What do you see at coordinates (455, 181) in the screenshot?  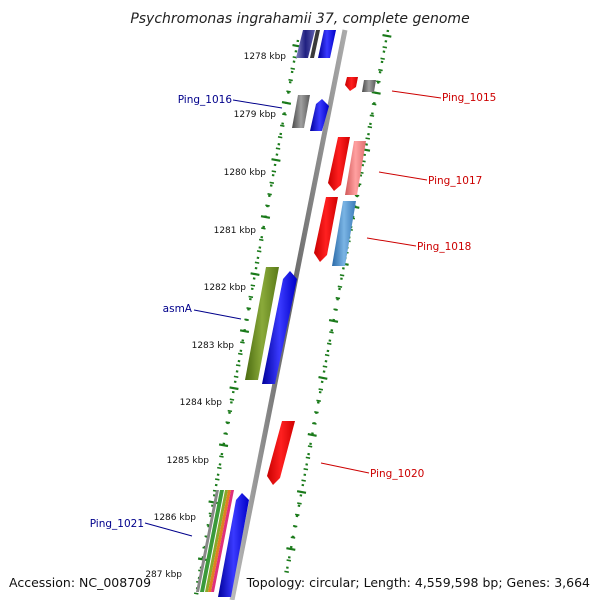 I see `label-ping-1017: Ping_1017` at bounding box center [455, 181].